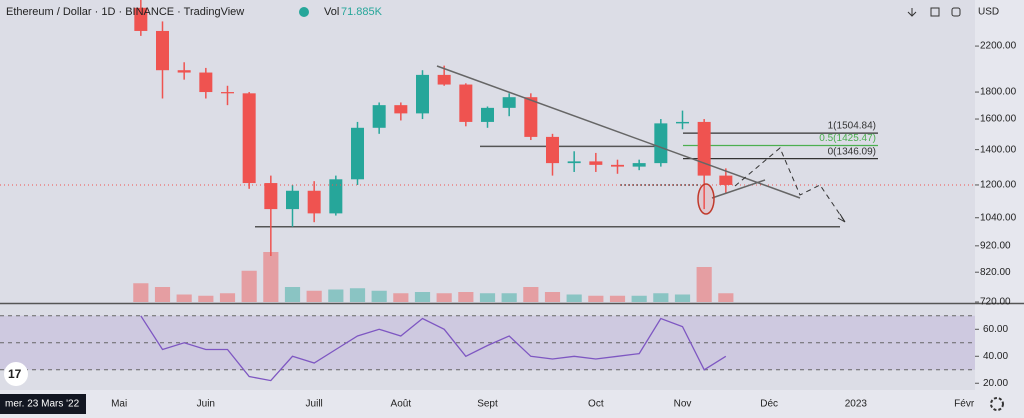 The height and width of the screenshot is (418, 1024). I want to click on y-tick-label: 40.00, so click(995, 356).